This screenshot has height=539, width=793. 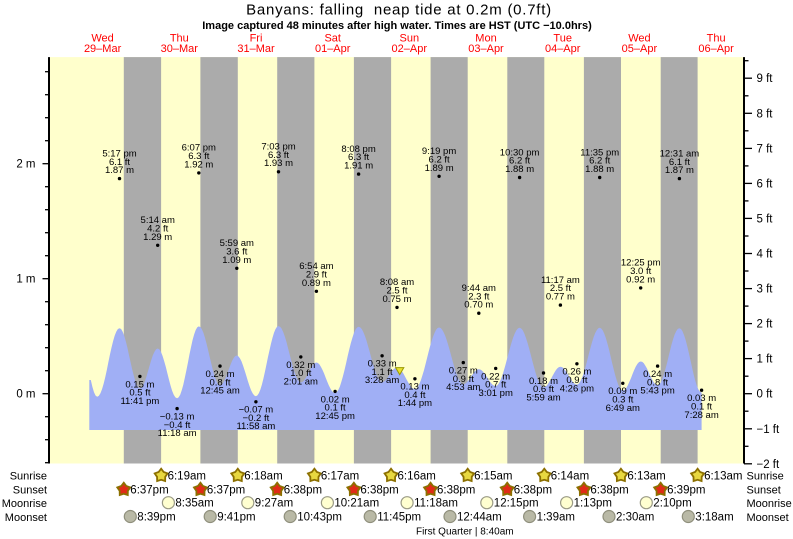 I want to click on svg-text: First Quarter | 8:40am, so click(x=465, y=532).